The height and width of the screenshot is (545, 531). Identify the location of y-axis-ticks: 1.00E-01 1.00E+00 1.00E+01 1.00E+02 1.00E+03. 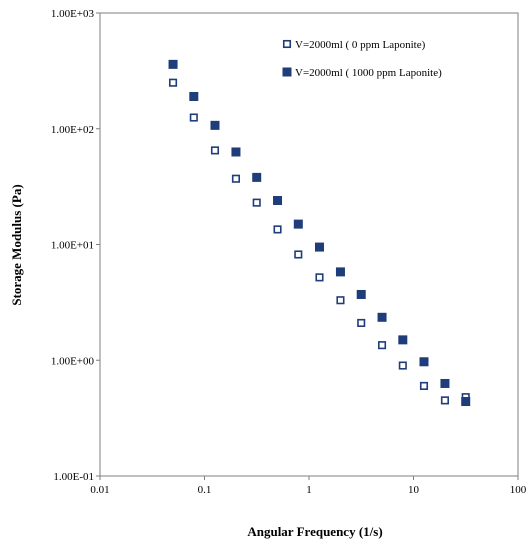
(75, 245).